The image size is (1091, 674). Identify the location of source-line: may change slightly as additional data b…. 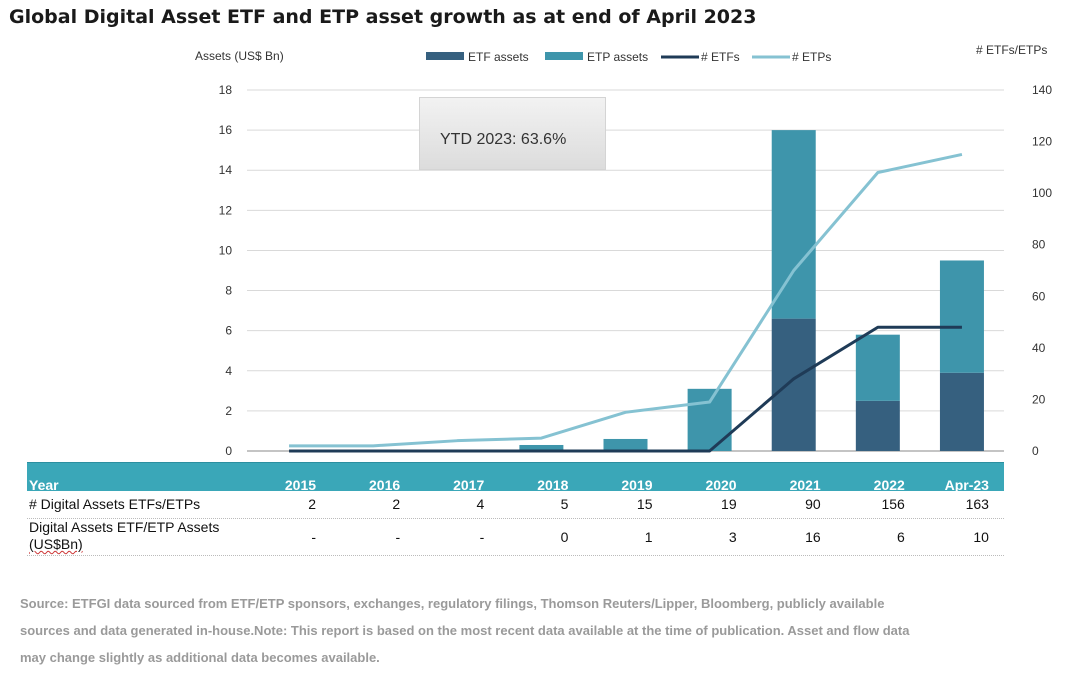
(200, 657).